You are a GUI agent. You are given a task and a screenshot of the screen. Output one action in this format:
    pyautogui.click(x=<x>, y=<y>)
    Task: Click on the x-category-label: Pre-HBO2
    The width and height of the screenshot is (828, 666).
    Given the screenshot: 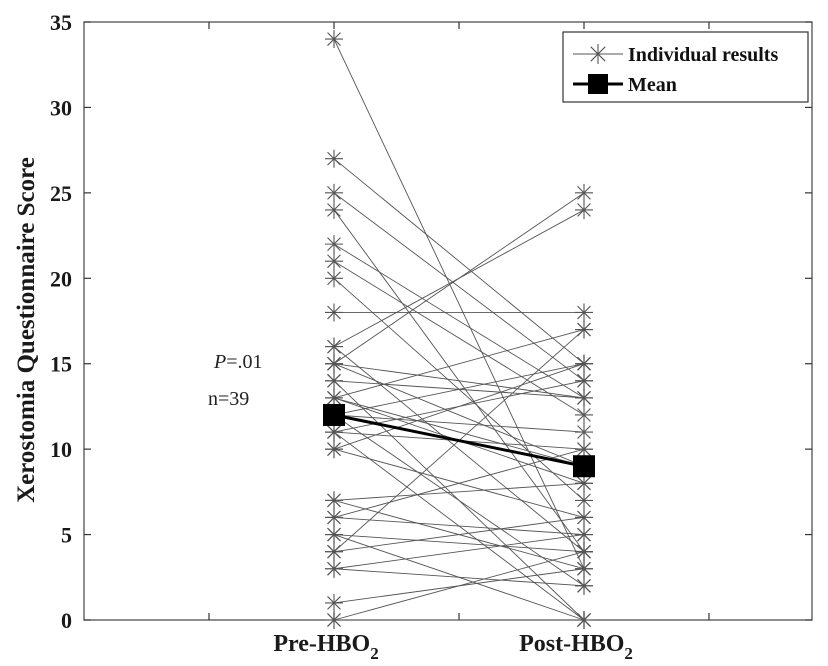 What is the action you would take?
    pyautogui.click(x=325, y=647)
    